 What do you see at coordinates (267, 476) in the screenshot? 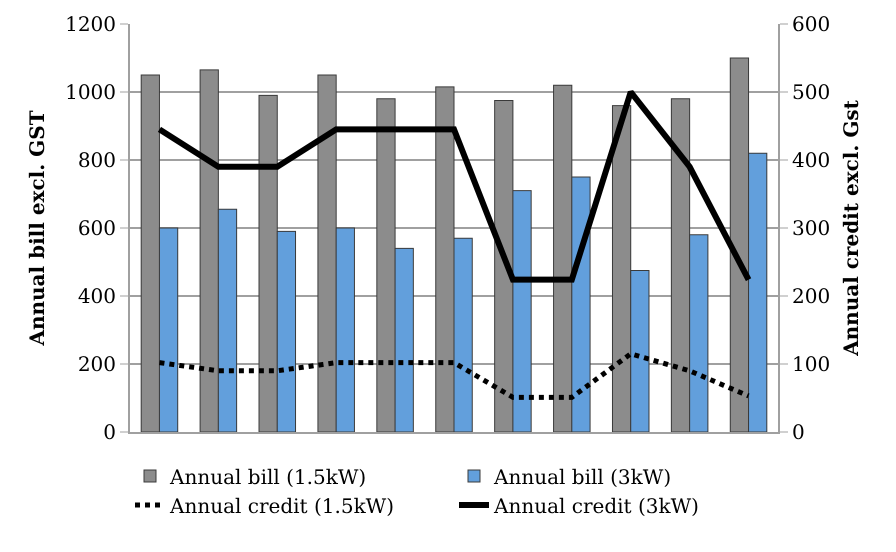
I see `legend-label: Annual bill (1.5kW)` at bounding box center [267, 476].